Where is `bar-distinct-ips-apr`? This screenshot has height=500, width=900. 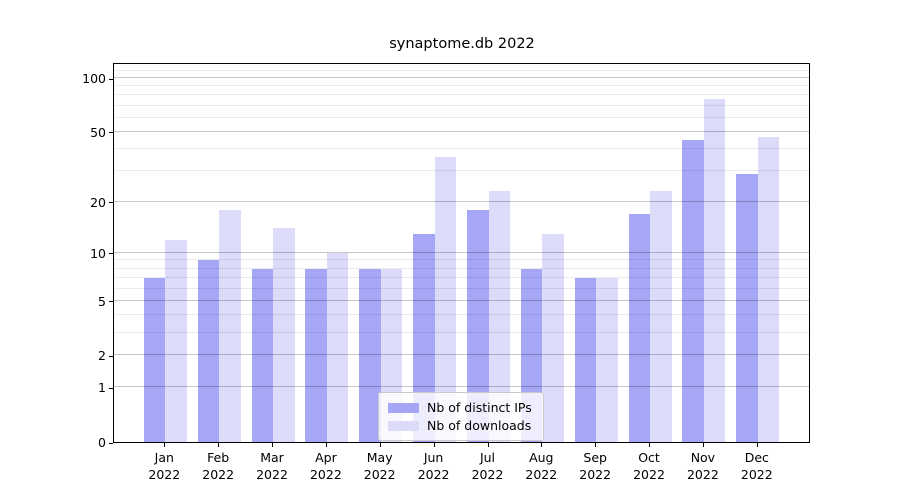 bar-distinct-ips-apr is located at coordinates (316, 355).